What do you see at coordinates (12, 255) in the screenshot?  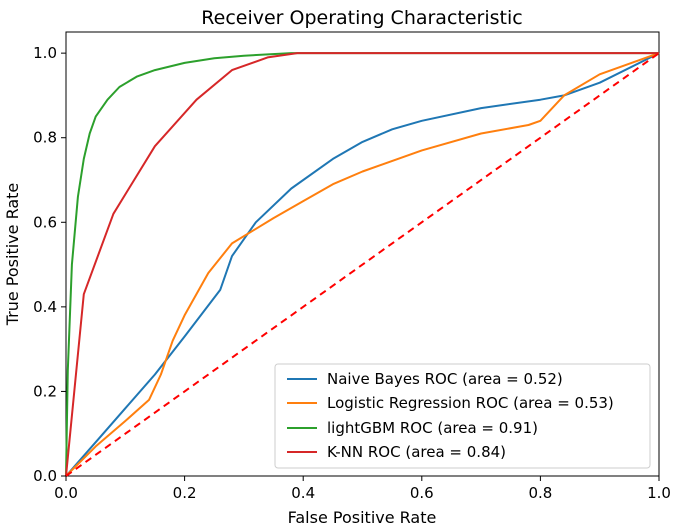 I see `y-axis-label: True Positive Rate` at bounding box center [12, 255].